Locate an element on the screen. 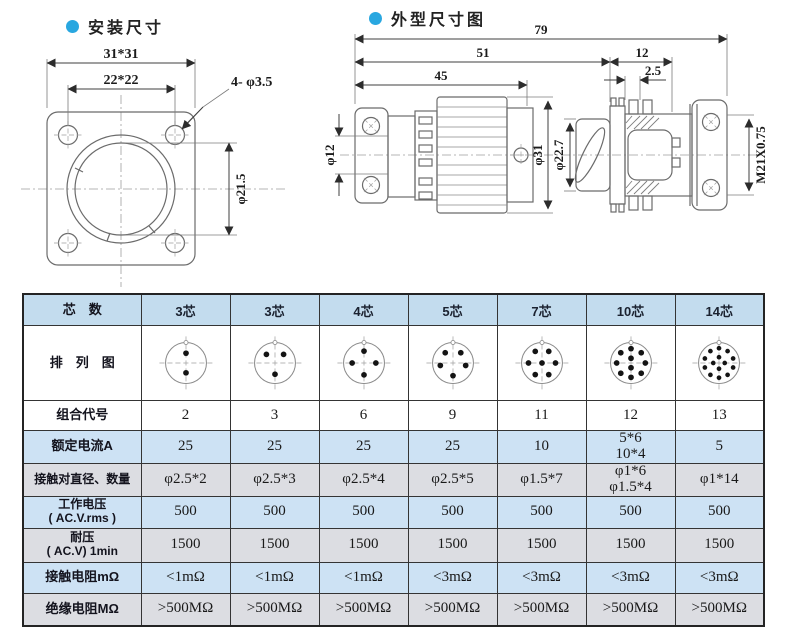 The height and width of the screenshot is (637, 788). row-label-insulation: 绝缘电阻MΩ is located at coordinates (82, 609).